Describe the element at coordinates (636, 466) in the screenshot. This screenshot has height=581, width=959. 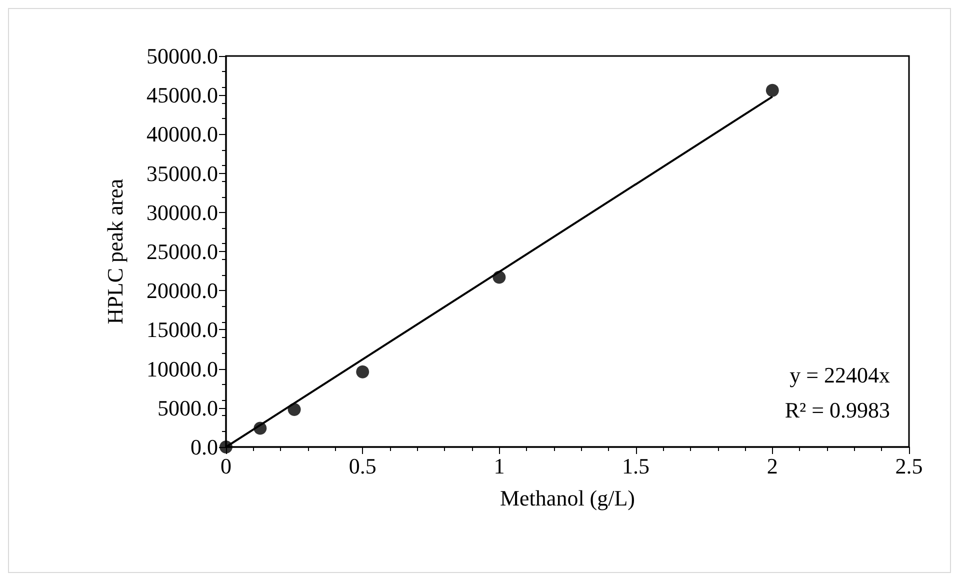
I see `x-tick-label: 1.5` at that location.